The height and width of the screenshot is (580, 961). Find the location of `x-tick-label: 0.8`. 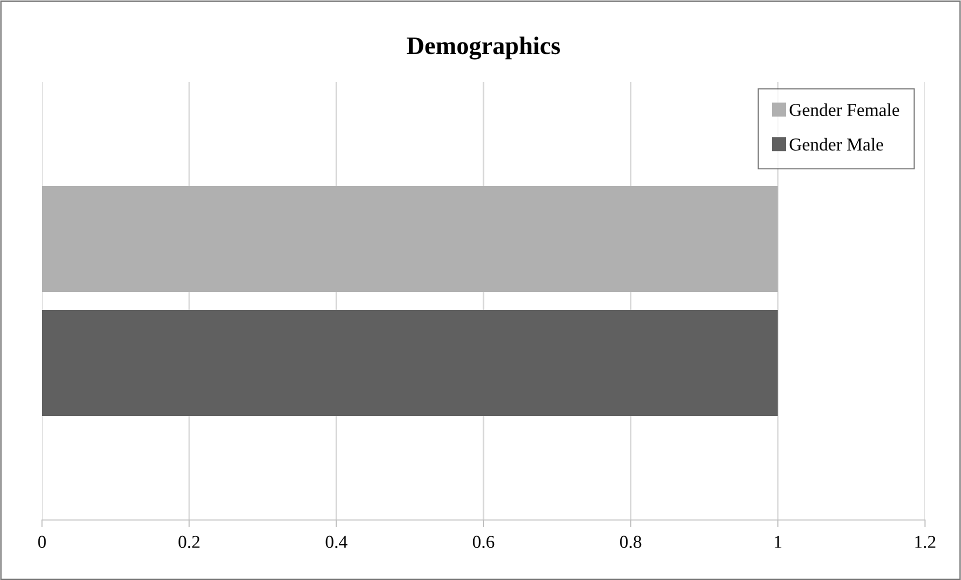

x-tick-label: 0.8 is located at coordinates (631, 542).